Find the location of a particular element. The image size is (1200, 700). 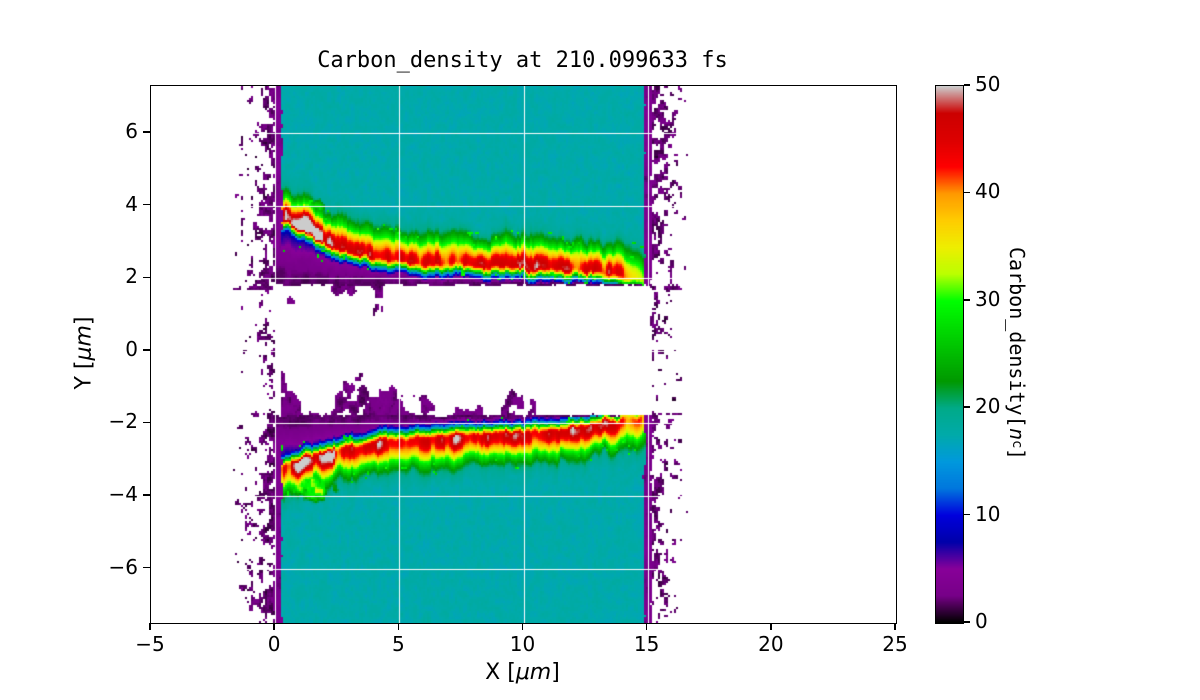

colorbar-label-var: n is located at coordinates (1017, 433).